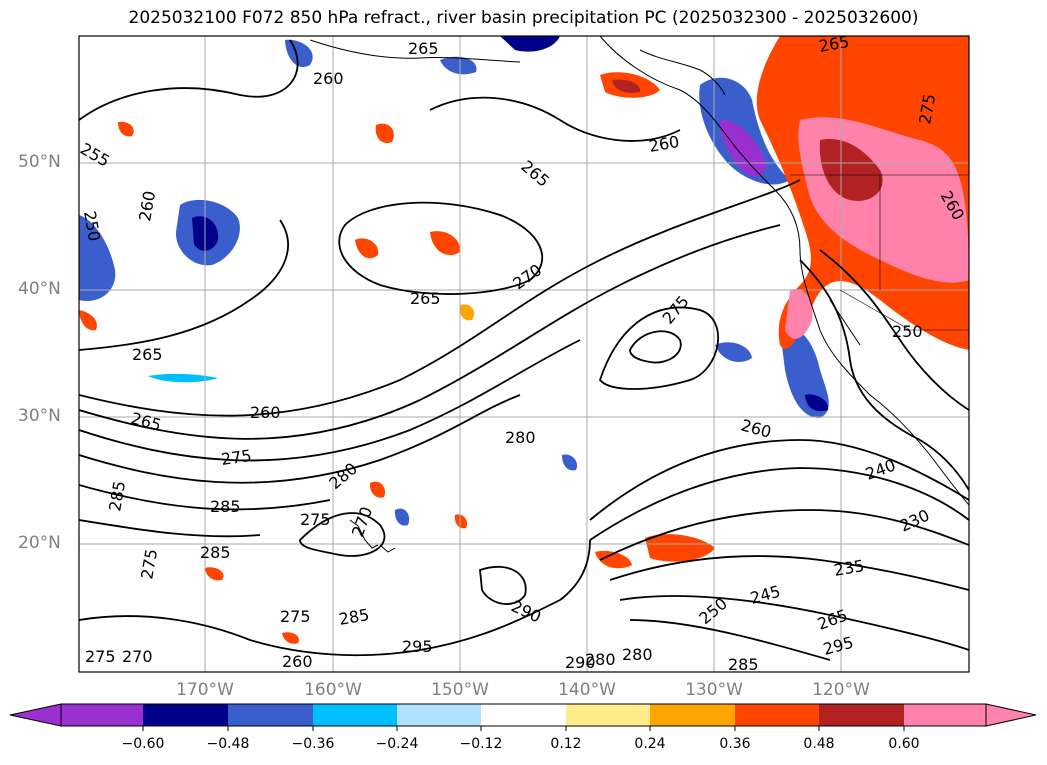  Describe the element at coordinates (650, 744) in the screenshot. I see `colorbar-tick-label: 0.24` at that location.